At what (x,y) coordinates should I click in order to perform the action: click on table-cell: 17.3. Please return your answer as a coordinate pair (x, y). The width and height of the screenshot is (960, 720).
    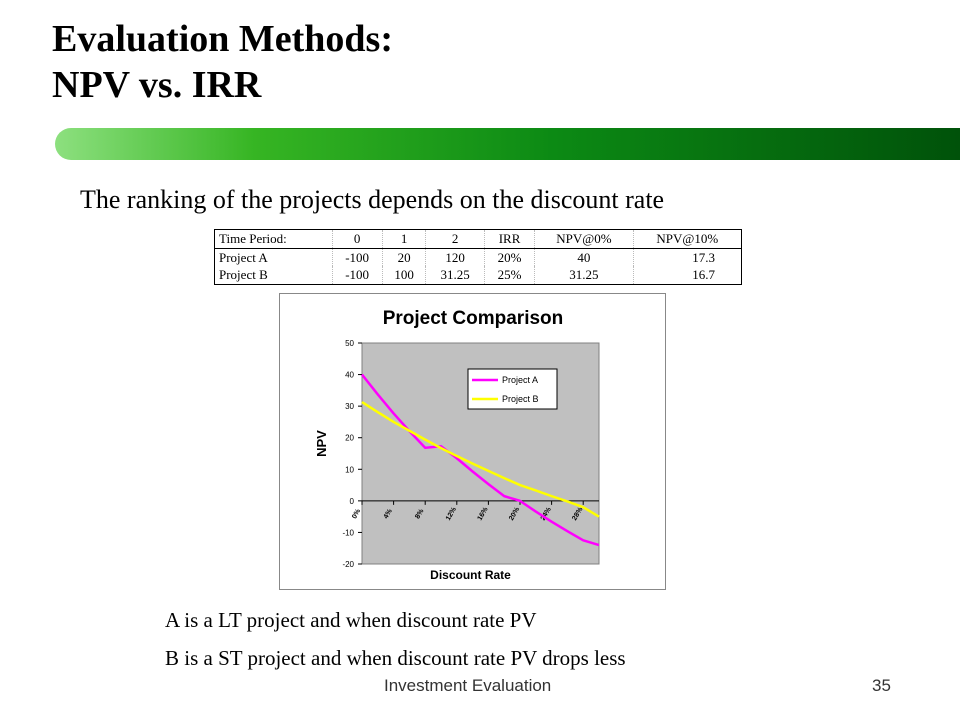
    Looking at the image, I should click on (703, 257).